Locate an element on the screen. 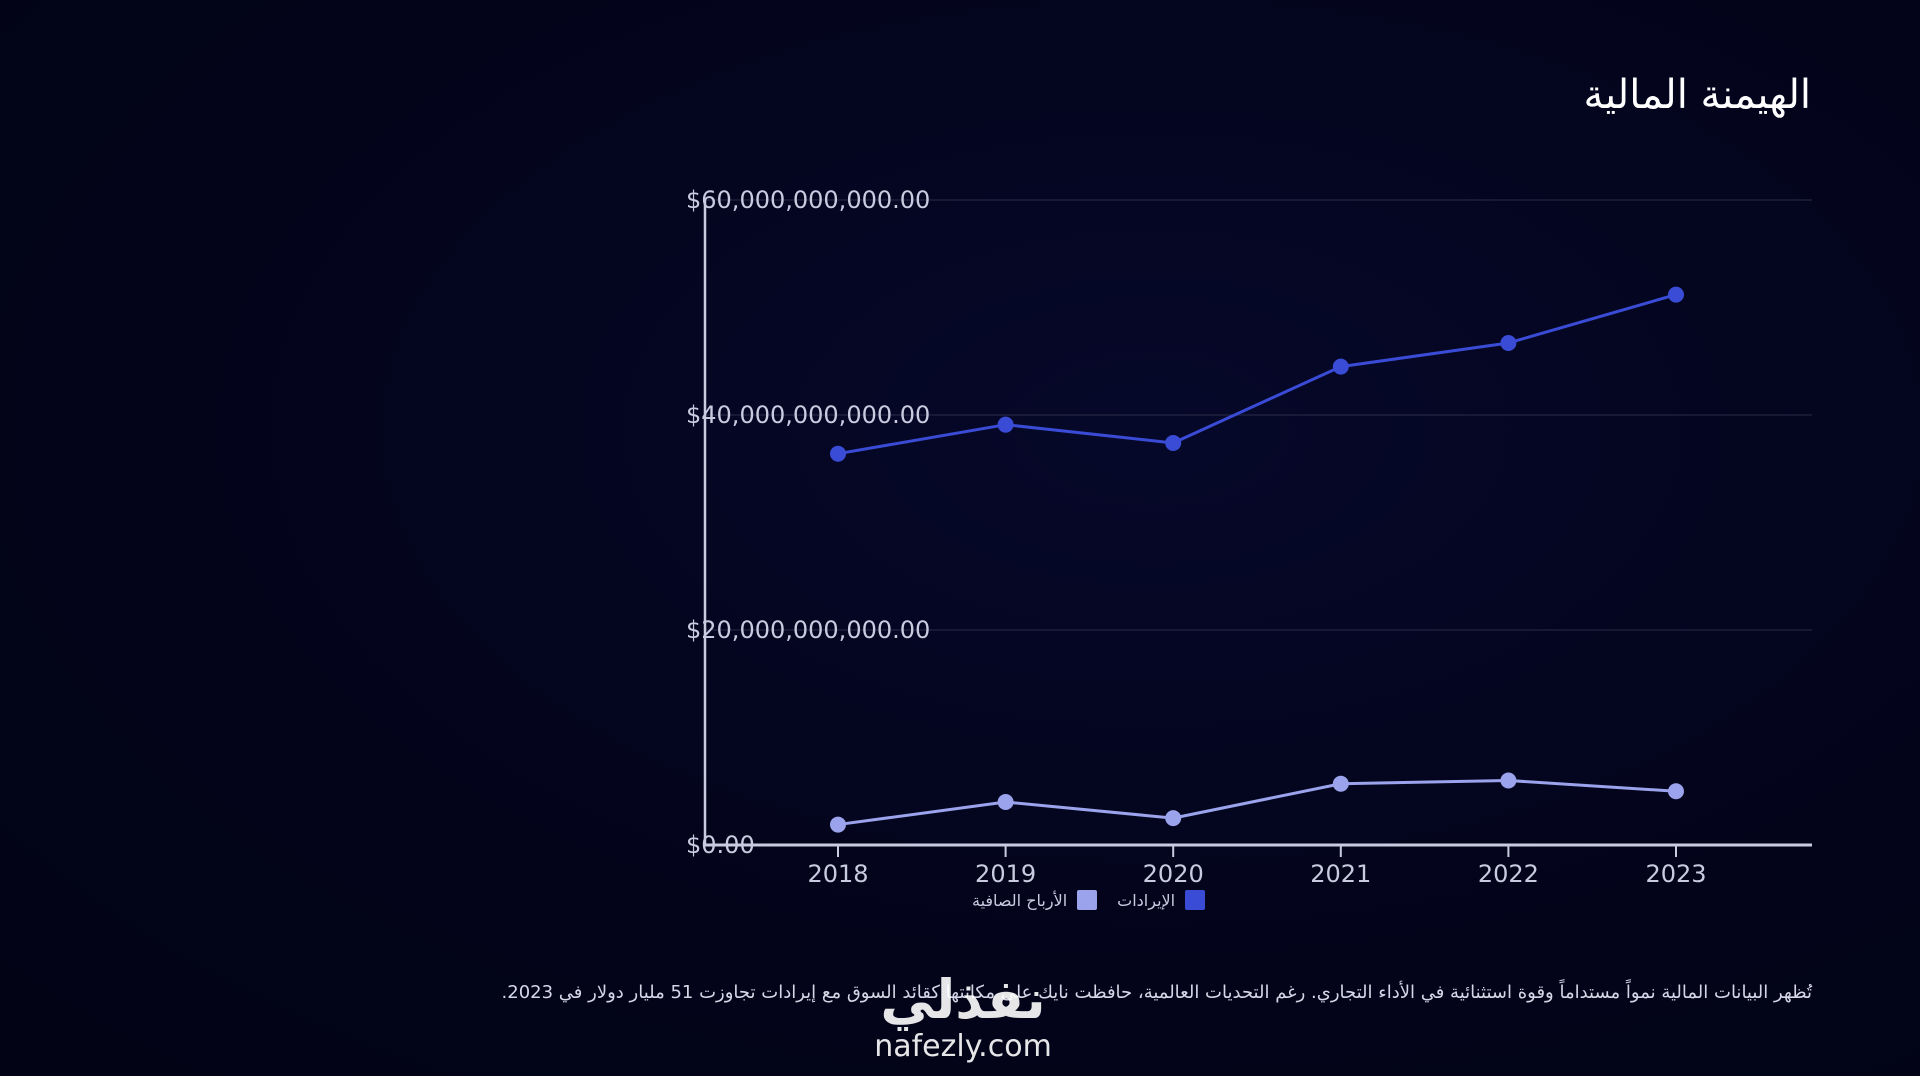  data-point-s1-2021 is located at coordinates (1340, 783).